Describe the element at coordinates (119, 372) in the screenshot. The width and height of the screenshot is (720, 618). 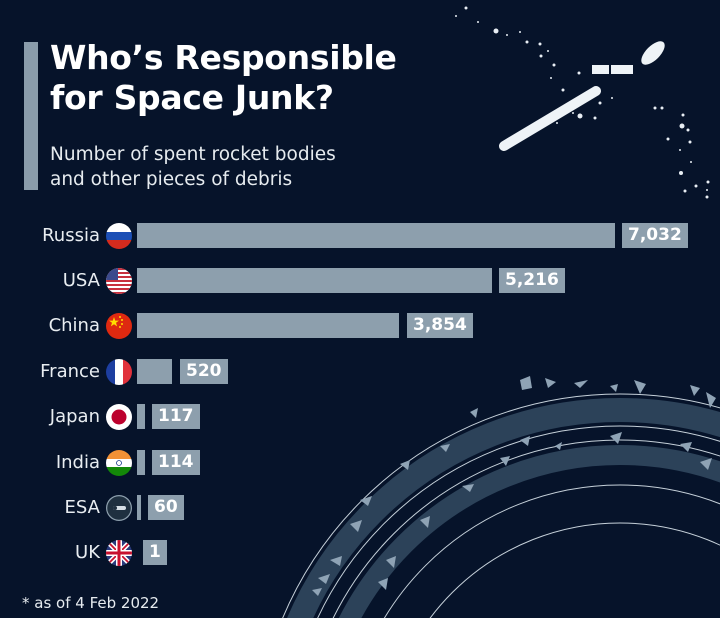
I see `france-flag-icon` at that location.